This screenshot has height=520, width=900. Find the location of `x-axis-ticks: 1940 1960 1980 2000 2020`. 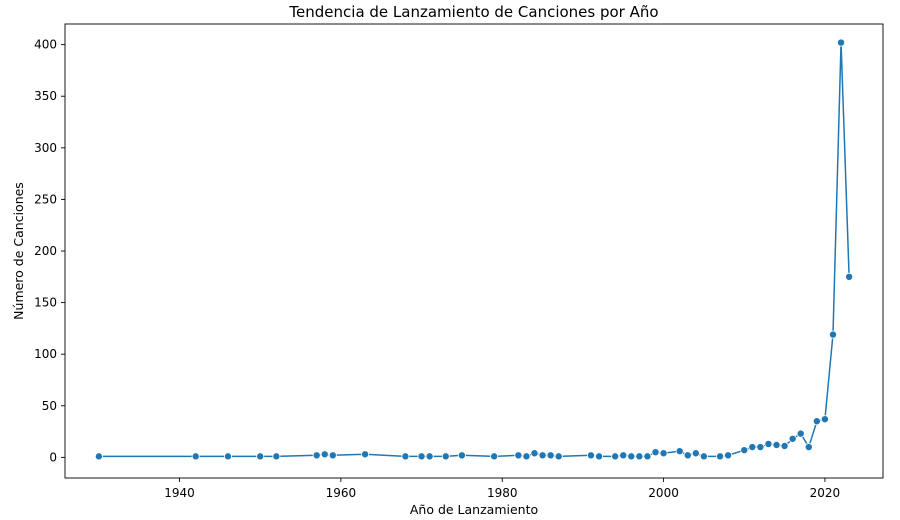

x-axis-ticks: 1940 1960 1980 2000 2020 is located at coordinates (502, 489).